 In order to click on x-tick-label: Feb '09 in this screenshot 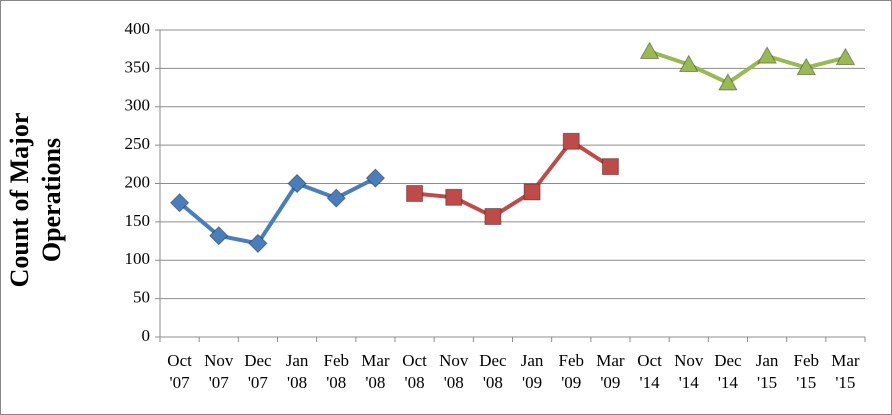, I will do `click(571, 371)`.